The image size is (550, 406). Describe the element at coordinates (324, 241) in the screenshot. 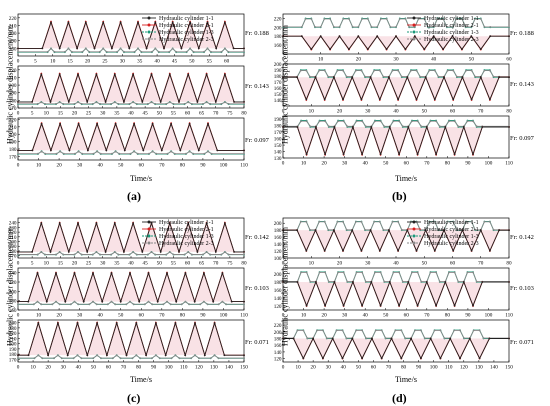

I see `panel-d-sub1-shade` at that location.